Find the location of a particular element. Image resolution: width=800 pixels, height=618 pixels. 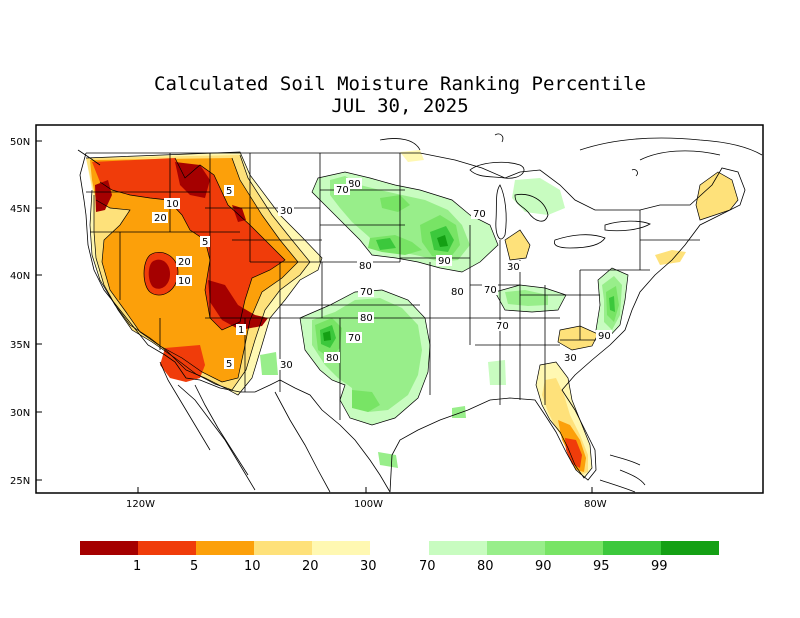

shading-90pct-dakota is located at coordinates (395, 203).